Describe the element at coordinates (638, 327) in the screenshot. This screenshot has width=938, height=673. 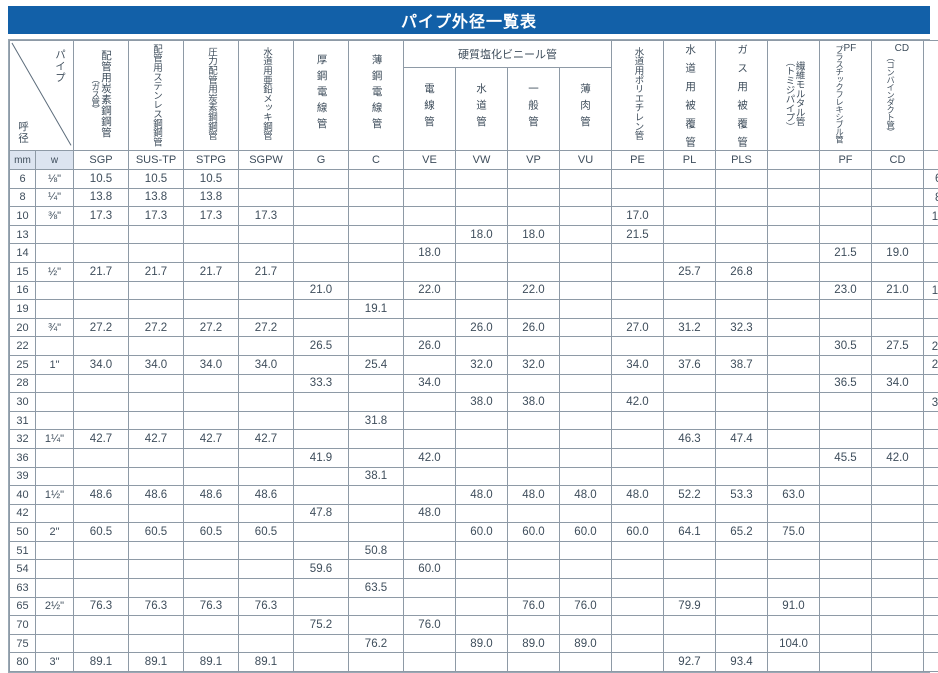
I see `cell-pe: 27.0` at that location.